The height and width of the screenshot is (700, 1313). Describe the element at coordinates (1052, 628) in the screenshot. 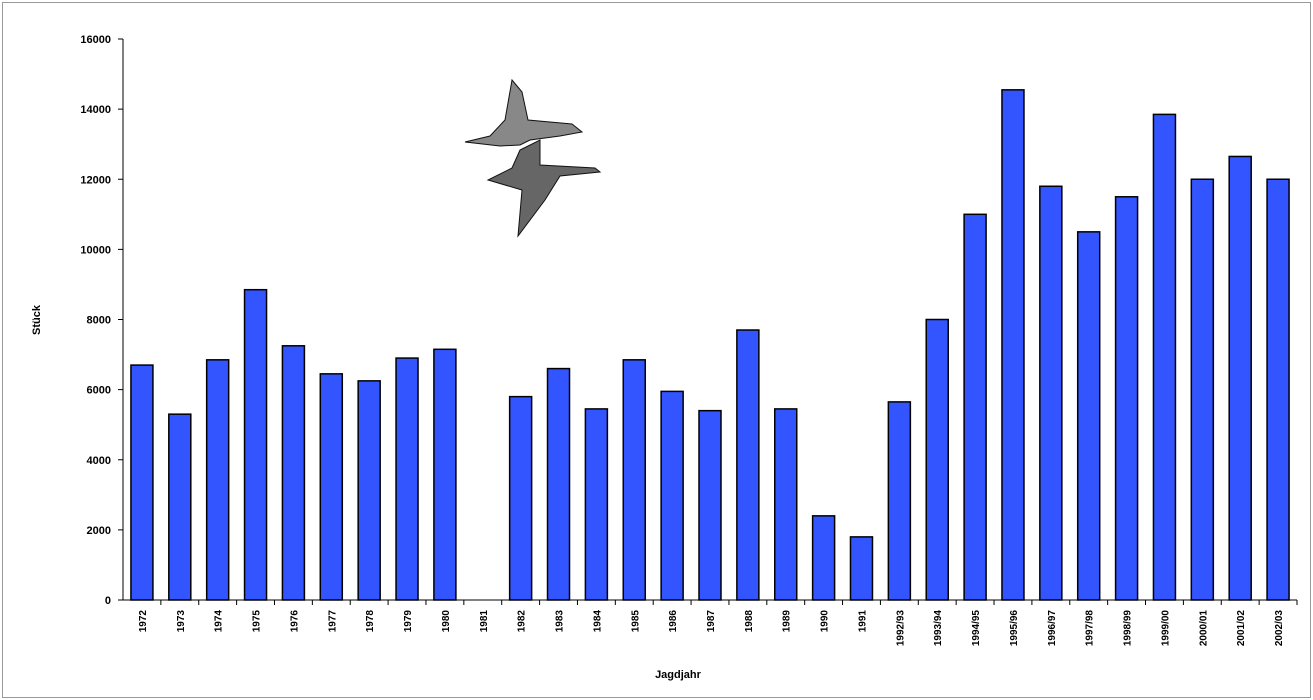

I see `x-tick-label: 1996/97` at that location.